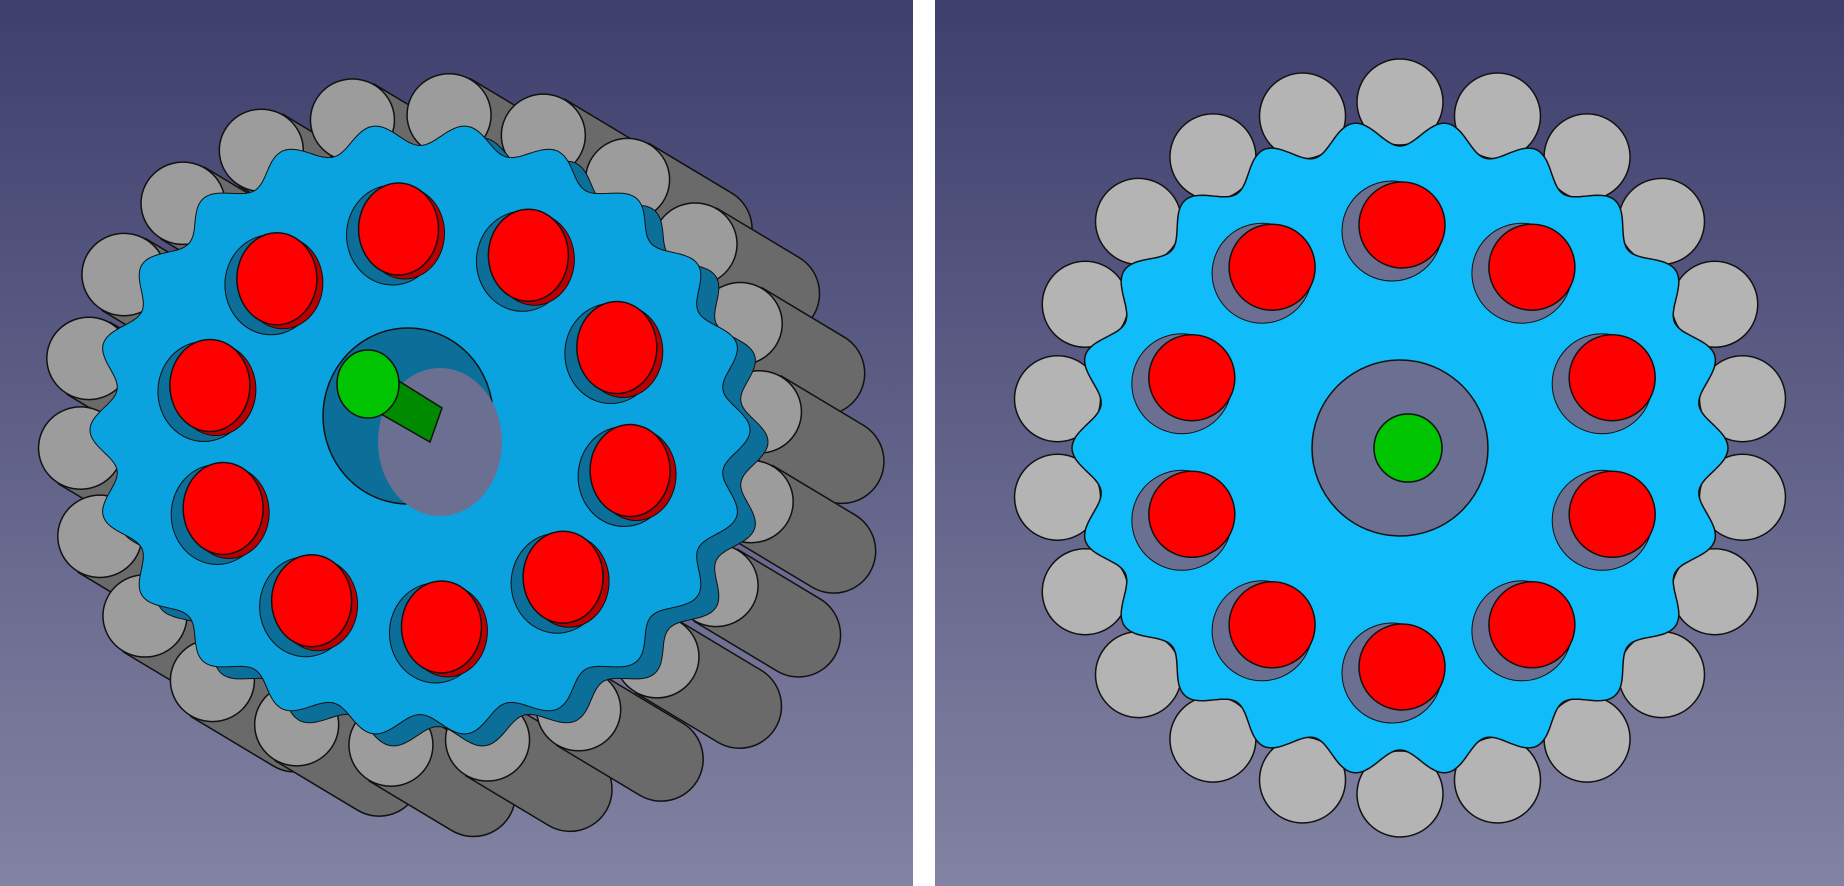 This screenshot has width=1844, height=886. I want to click on axle, so click(1408, 448).